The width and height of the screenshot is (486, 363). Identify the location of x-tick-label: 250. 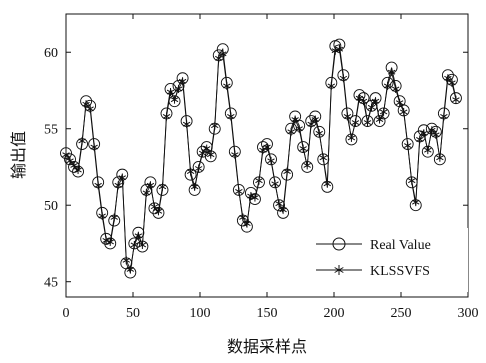
(401, 313).